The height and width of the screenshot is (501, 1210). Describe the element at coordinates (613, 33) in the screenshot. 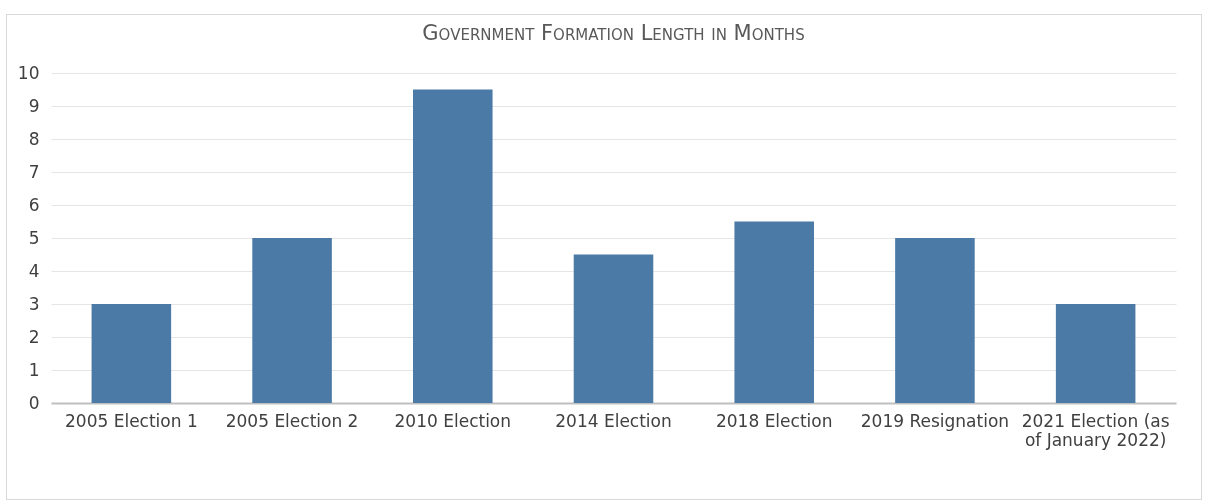

I see `chart-title: Government Formation Length in Months` at that location.